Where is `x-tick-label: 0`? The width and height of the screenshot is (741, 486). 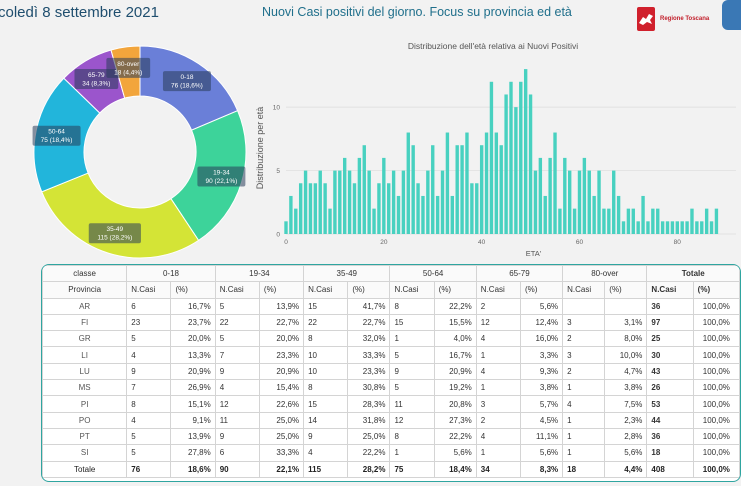 x-tick-label: 0 is located at coordinates (286, 242).